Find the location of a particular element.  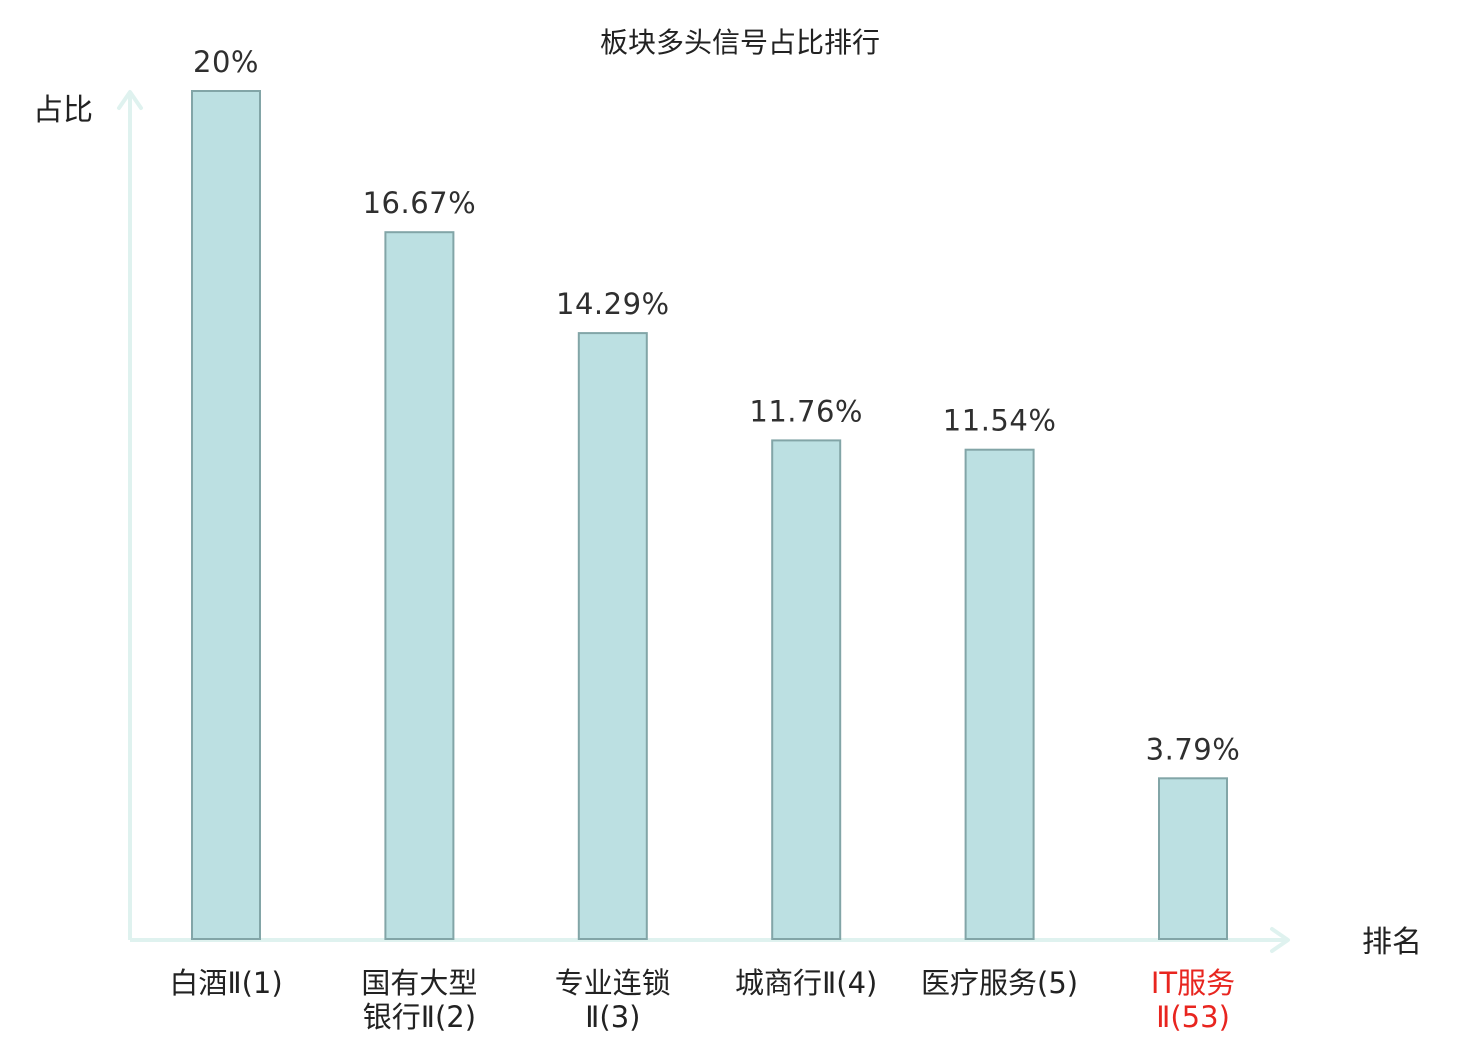

value-label-5: 11.54% is located at coordinates (1000, 421).